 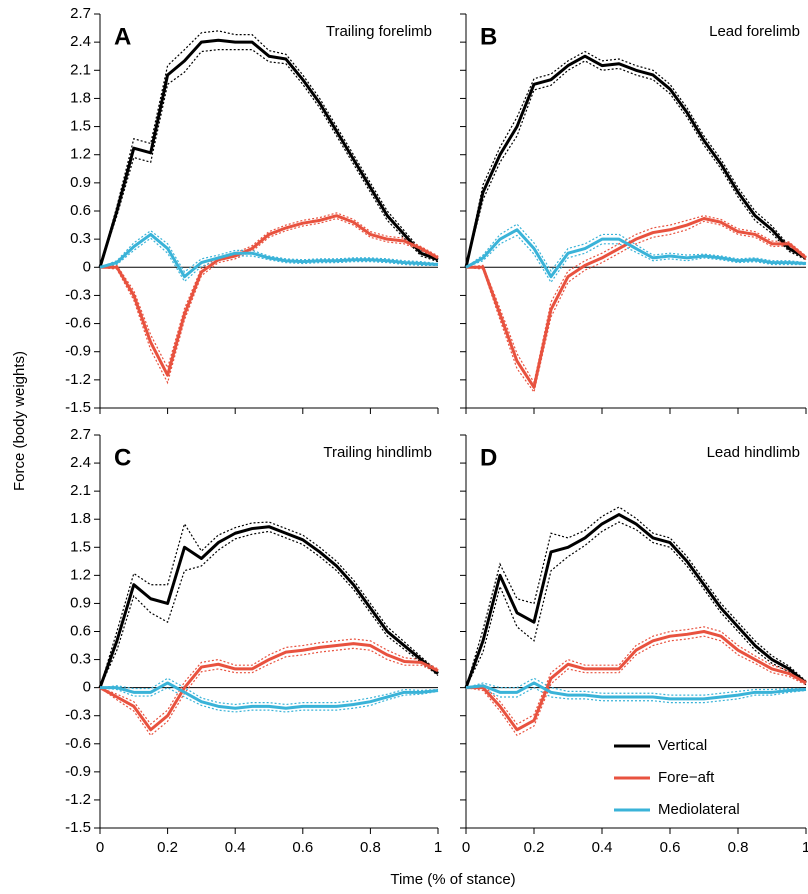 What do you see at coordinates (753, 452) in the screenshot?
I see `panel-title: Lead hindlimb` at bounding box center [753, 452].